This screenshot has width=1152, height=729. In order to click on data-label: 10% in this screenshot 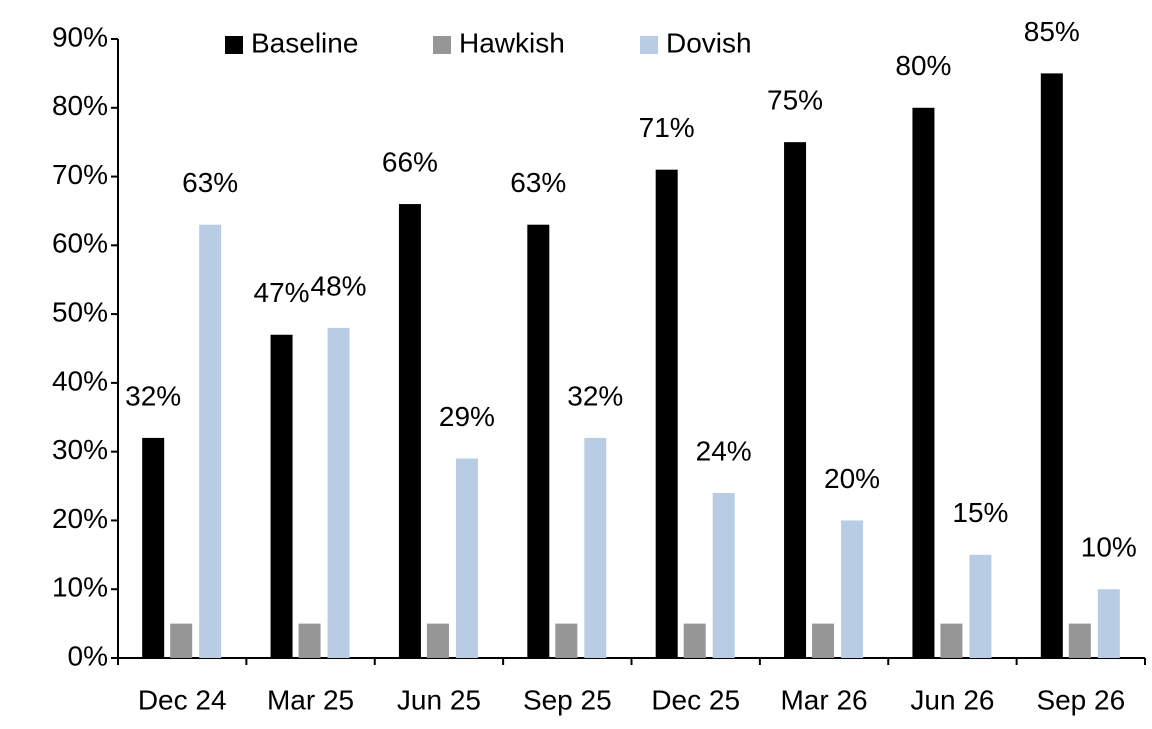, I will do `click(1109, 547)`.